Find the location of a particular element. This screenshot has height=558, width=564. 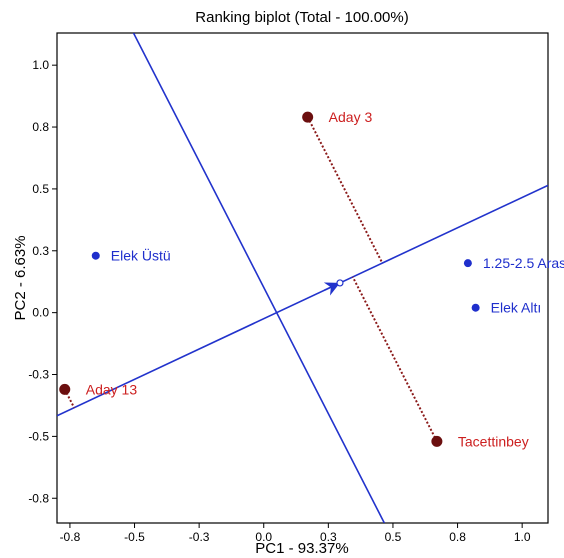

x-ticks-layer: -0.8 -0.5 -0.3 0.0 0.3 0.5 0.8 1.0 is located at coordinates (295, 533).